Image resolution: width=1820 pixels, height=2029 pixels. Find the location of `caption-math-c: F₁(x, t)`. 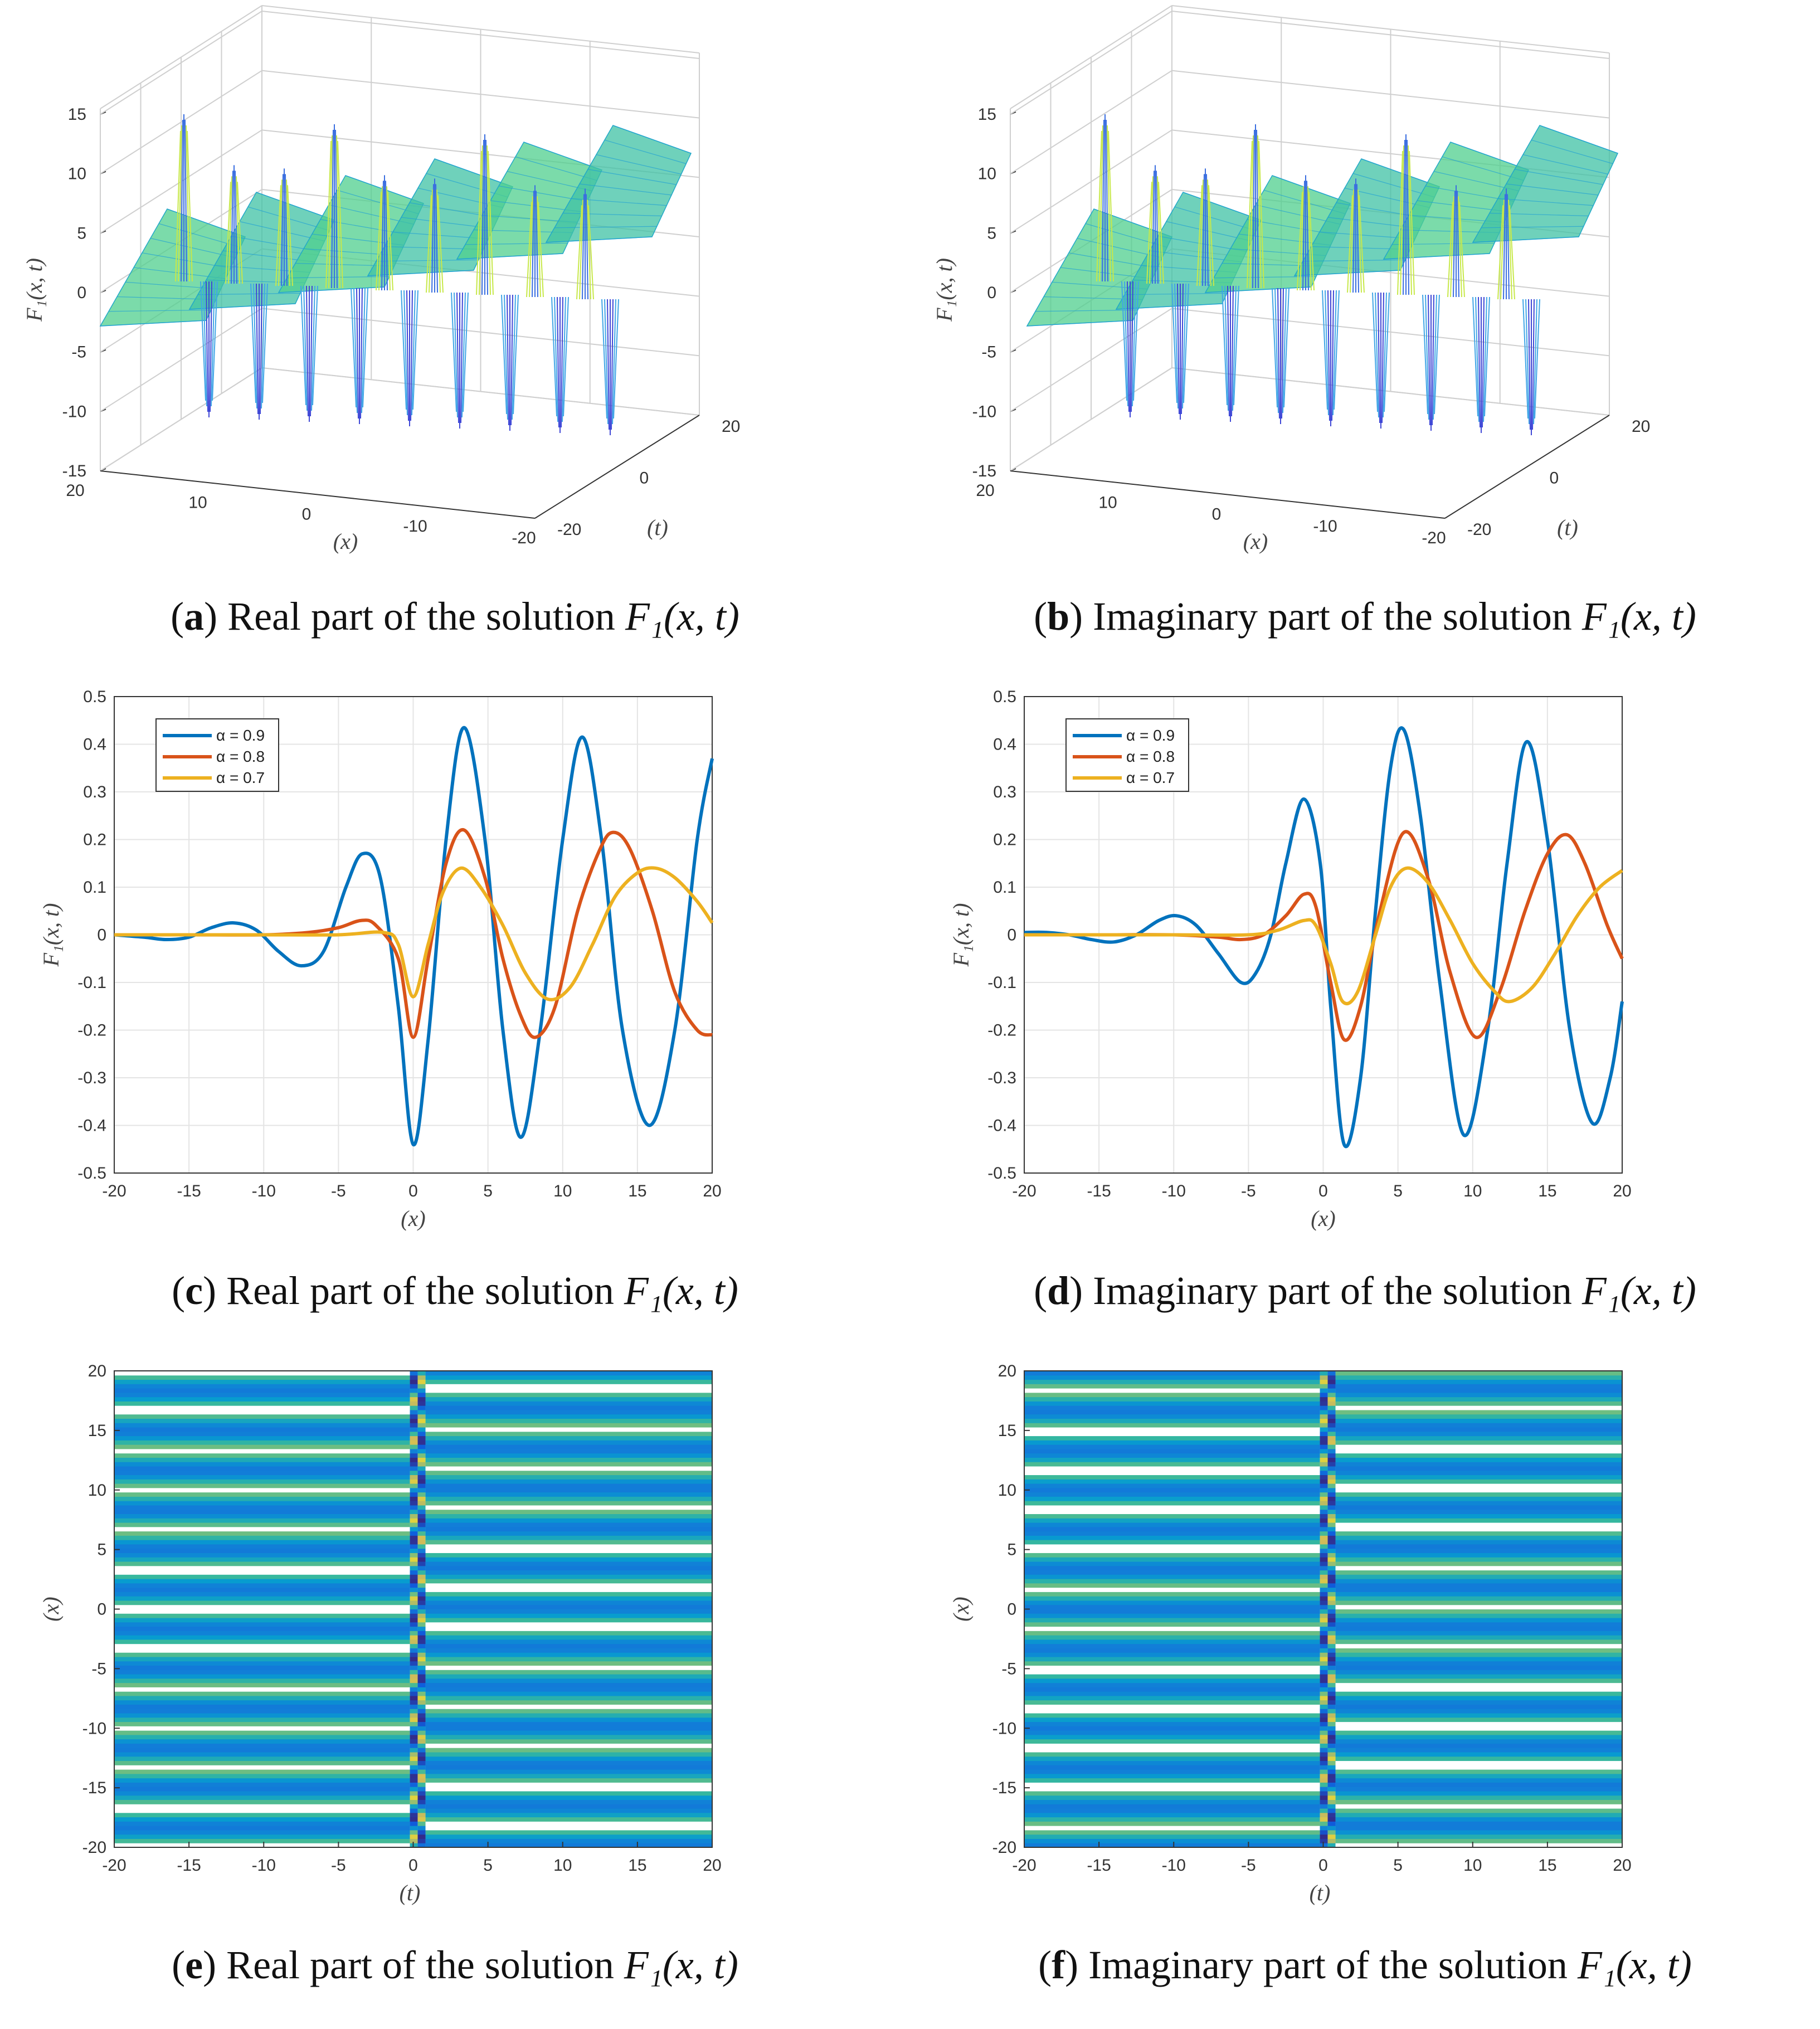

caption-math-c: F₁(x, t) is located at coordinates (681, 1290).